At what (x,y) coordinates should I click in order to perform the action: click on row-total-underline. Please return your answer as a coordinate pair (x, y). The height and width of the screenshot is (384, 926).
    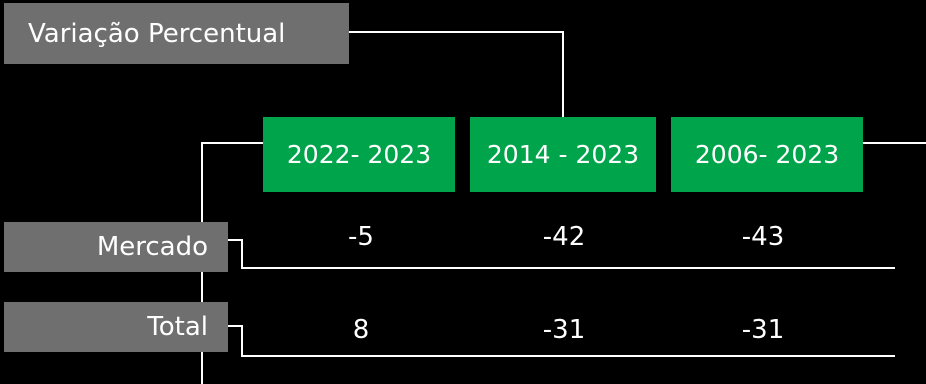
    Looking at the image, I should click on (561, 341).